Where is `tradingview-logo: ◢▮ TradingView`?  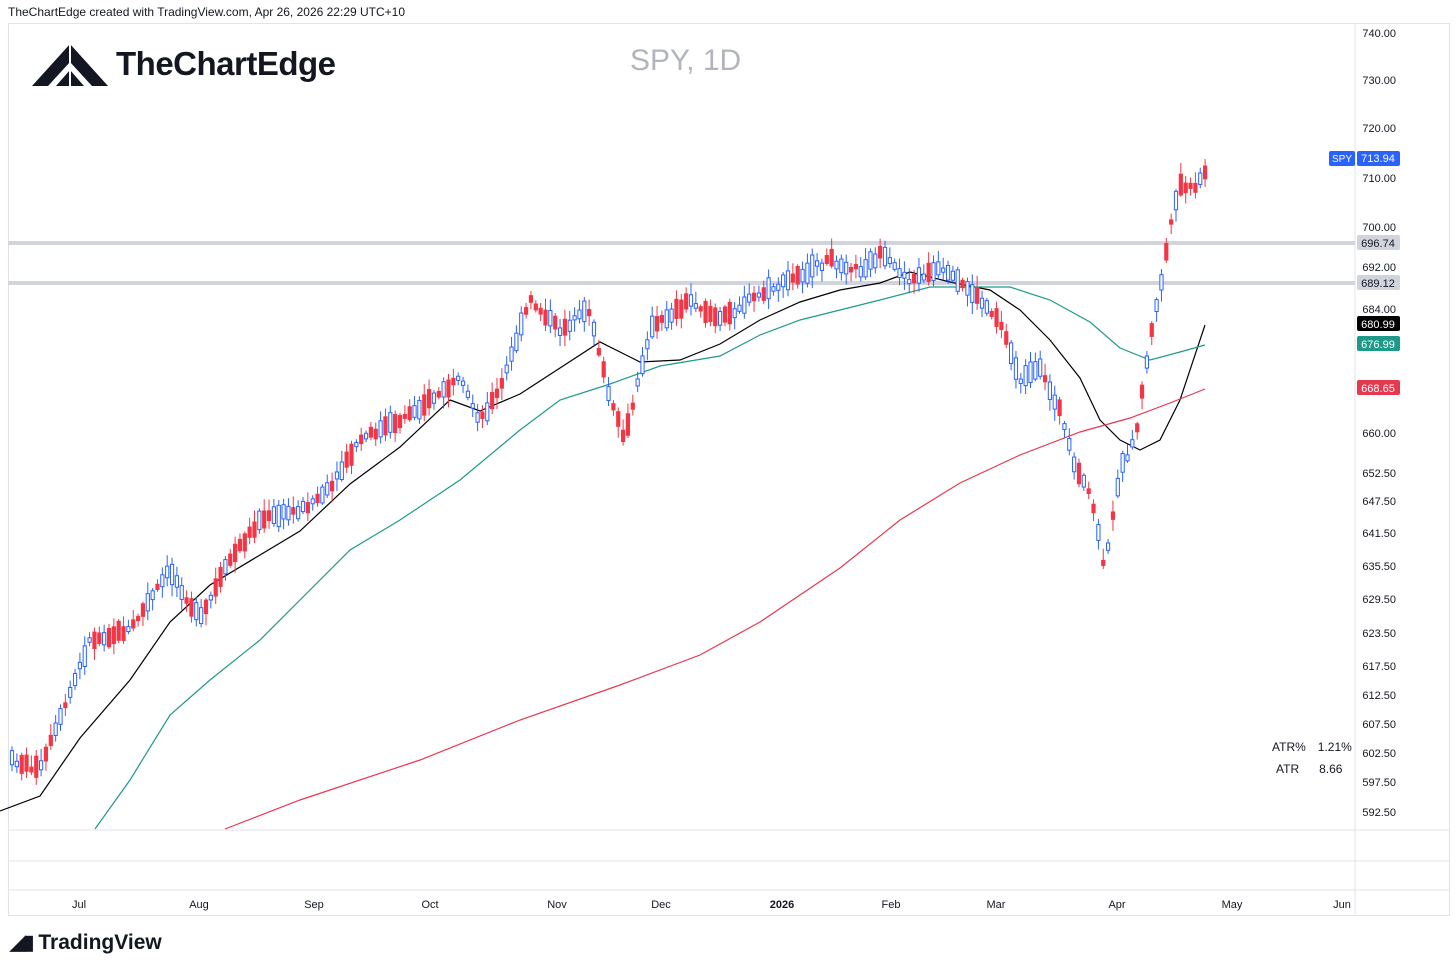
tradingview-logo: ◢▮ TradingView is located at coordinates (86, 942).